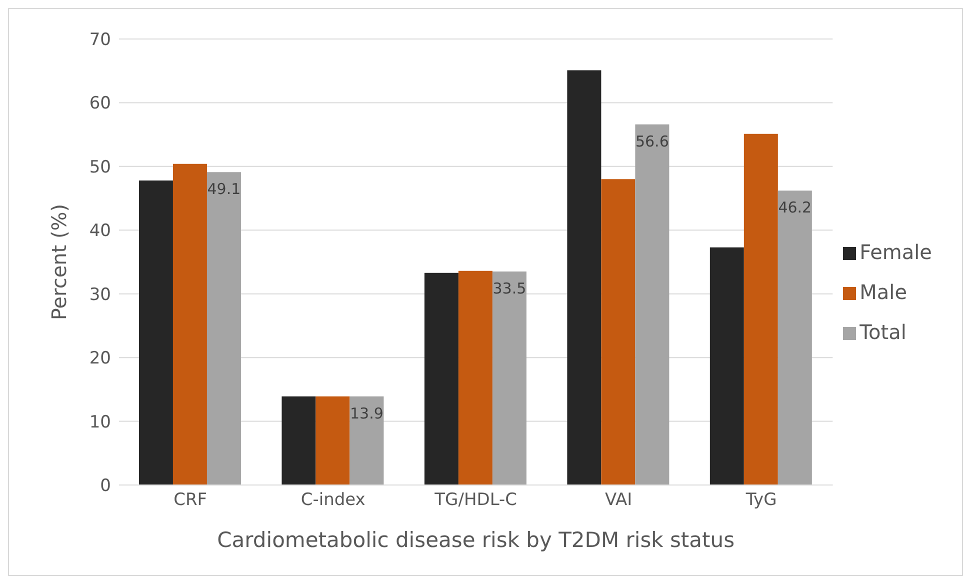  Describe the element at coordinates (100, 358) in the screenshot. I see `y-tick-label: 20` at that location.